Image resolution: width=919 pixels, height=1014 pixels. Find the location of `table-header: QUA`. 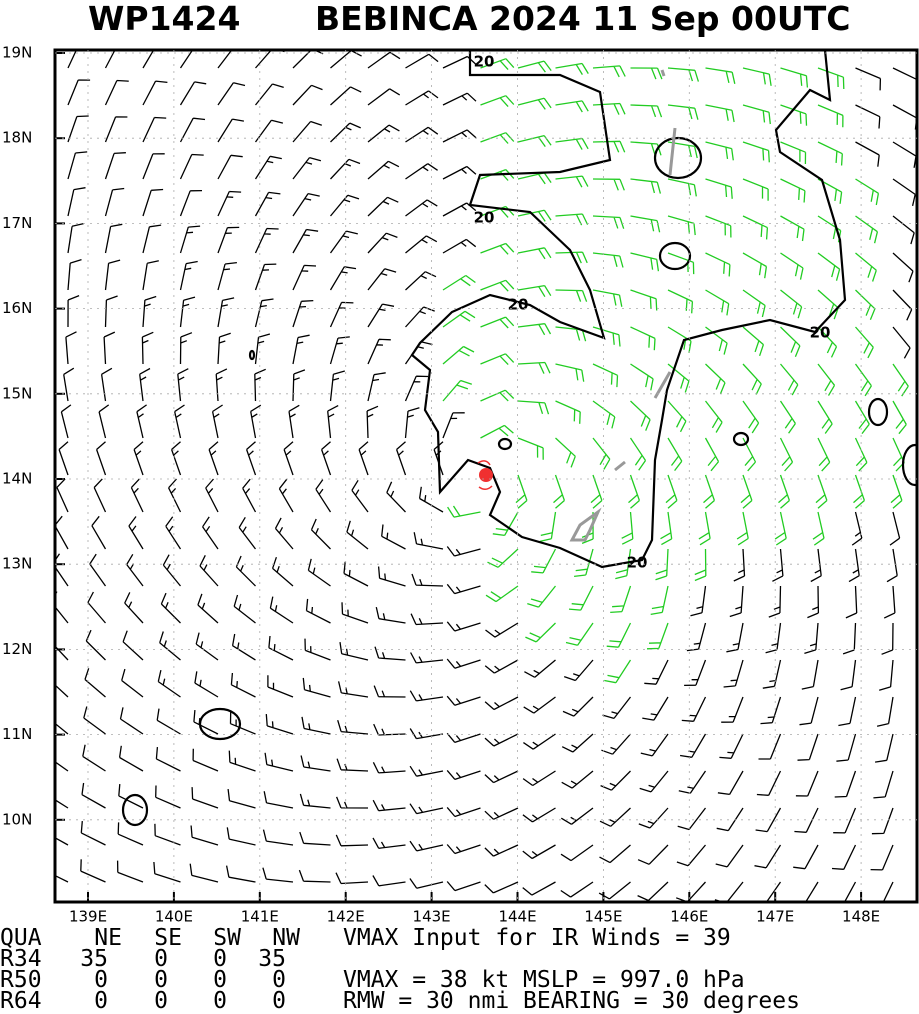

table-header: QUA is located at coordinates (21, 938).